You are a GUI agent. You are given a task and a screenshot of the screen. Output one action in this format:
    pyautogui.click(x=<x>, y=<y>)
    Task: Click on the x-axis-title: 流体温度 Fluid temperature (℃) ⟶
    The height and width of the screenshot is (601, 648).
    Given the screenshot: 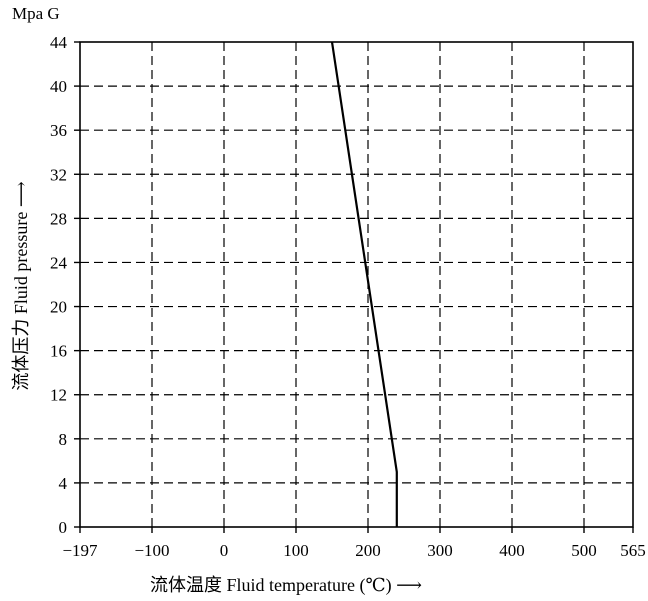 What is the action you would take?
    pyautogui.click(x=286, y=584)
    